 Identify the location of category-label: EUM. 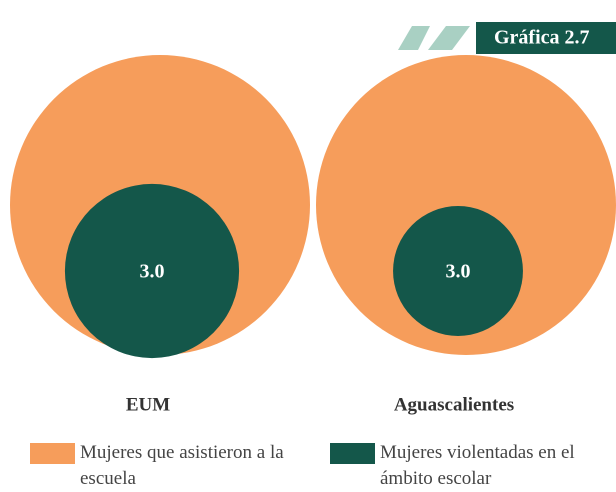
(148, 404).